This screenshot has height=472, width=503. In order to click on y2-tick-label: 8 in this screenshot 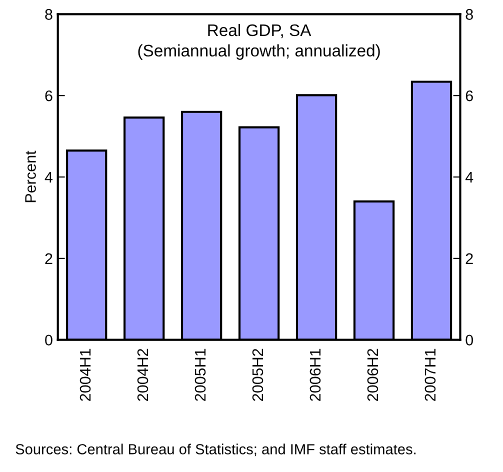, I will do `click(469, 14)`.